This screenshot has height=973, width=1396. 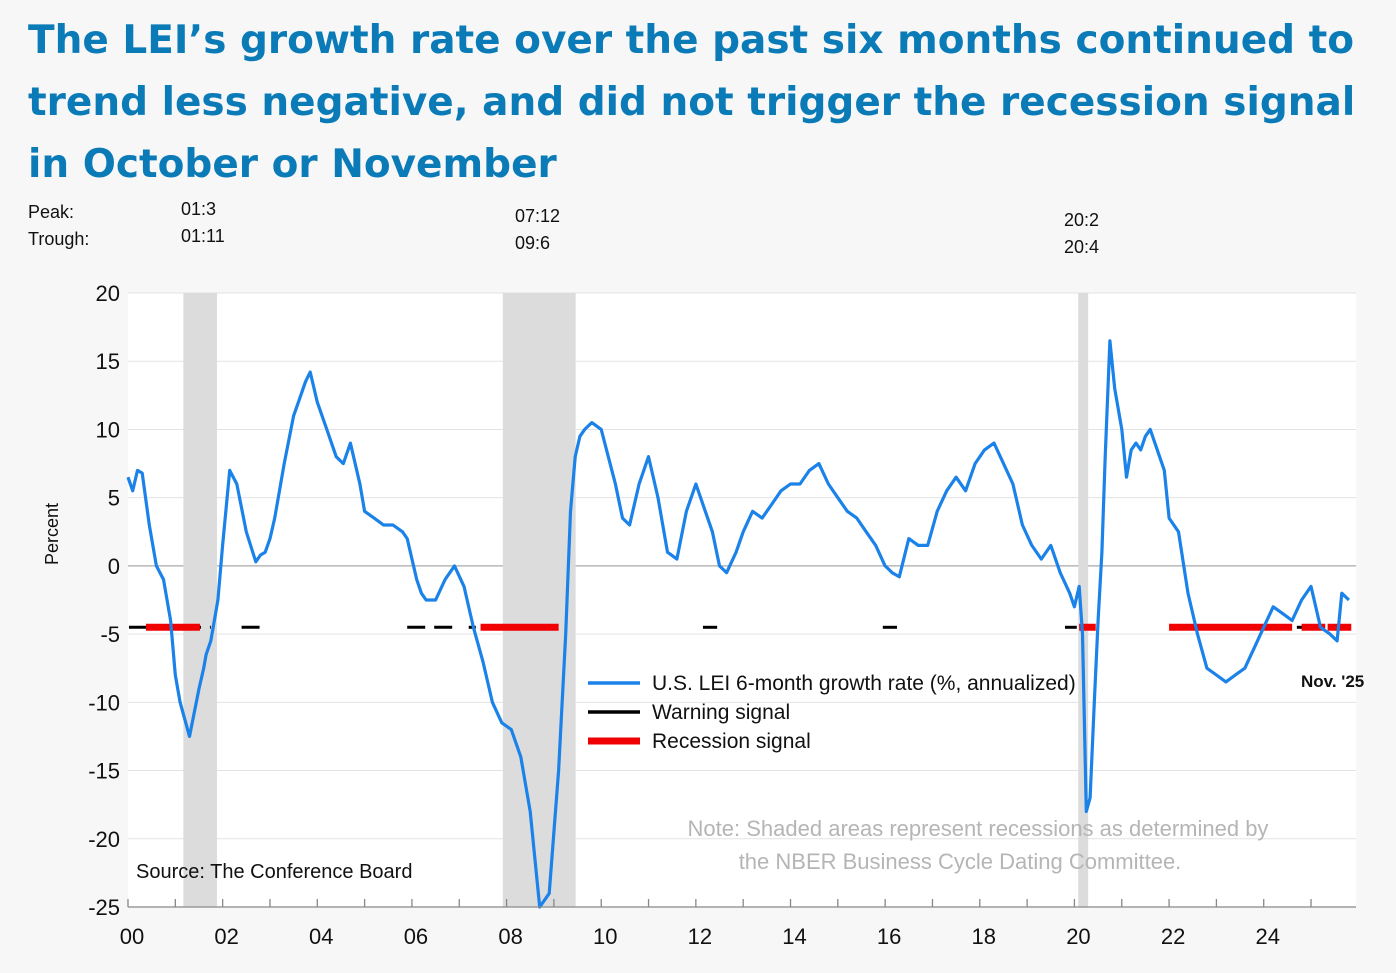 What do you see at coordinates (794, 936) in the screenshot?
I see `x-tick-label: 14` at bounding box center [794, 936].